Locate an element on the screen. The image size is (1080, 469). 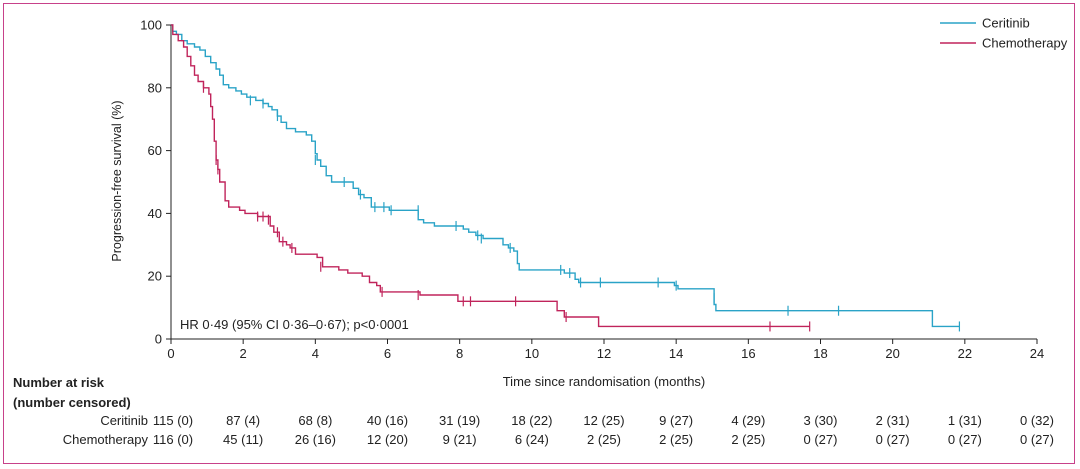
y-tick-label: 20 is located at coordinates (155, 276).